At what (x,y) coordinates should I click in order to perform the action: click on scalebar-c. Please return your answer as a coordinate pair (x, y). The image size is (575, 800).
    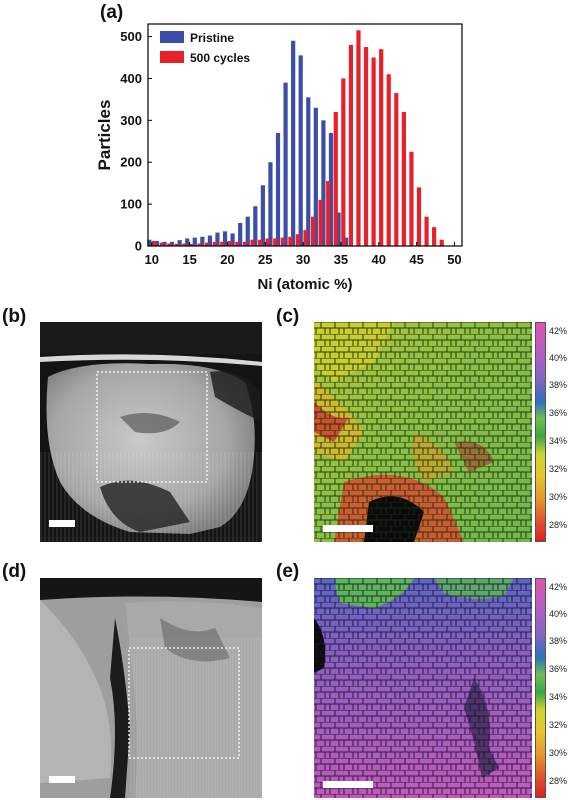
    Looking at the image, I should click on (348, 528).